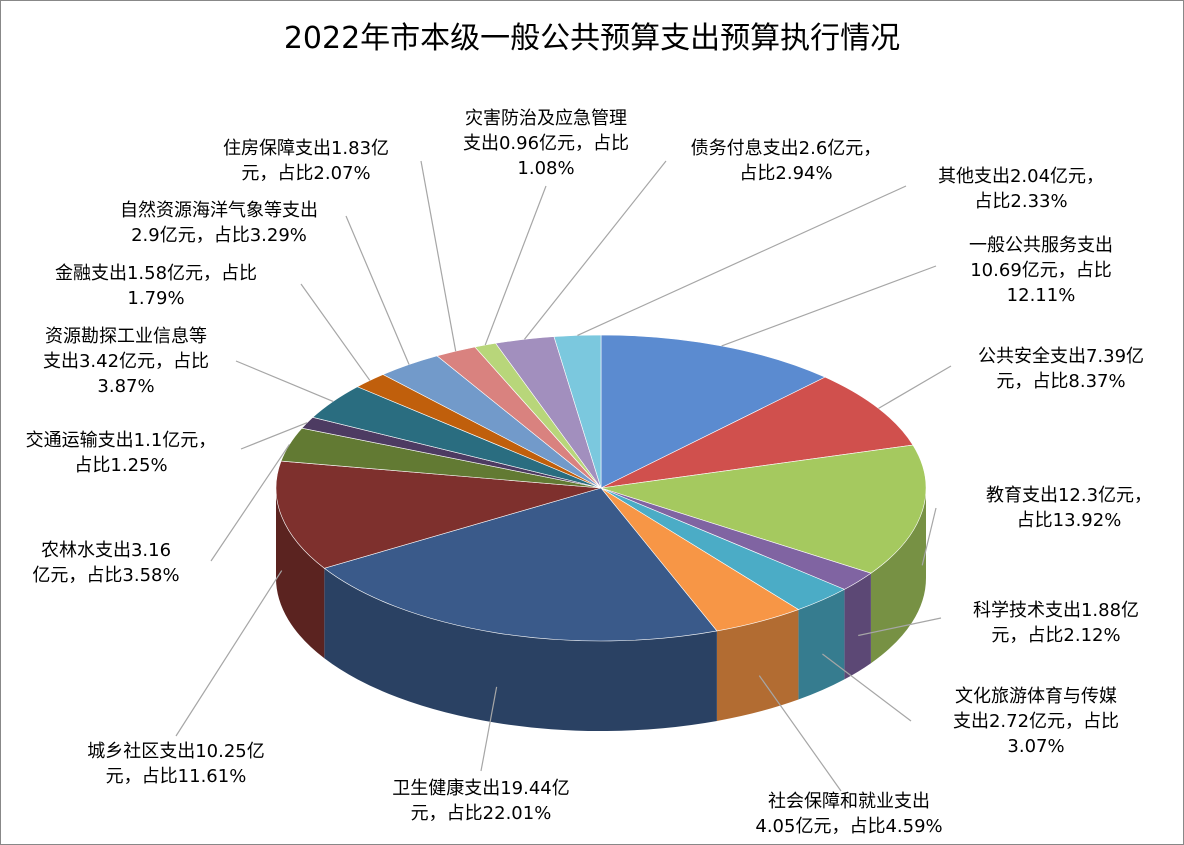 Image resolution: width=1184 pixels, height=845 pixels. I want to click on data-label: 其他支出2.04亿元， 占比2.33%, so click(1021, 189).